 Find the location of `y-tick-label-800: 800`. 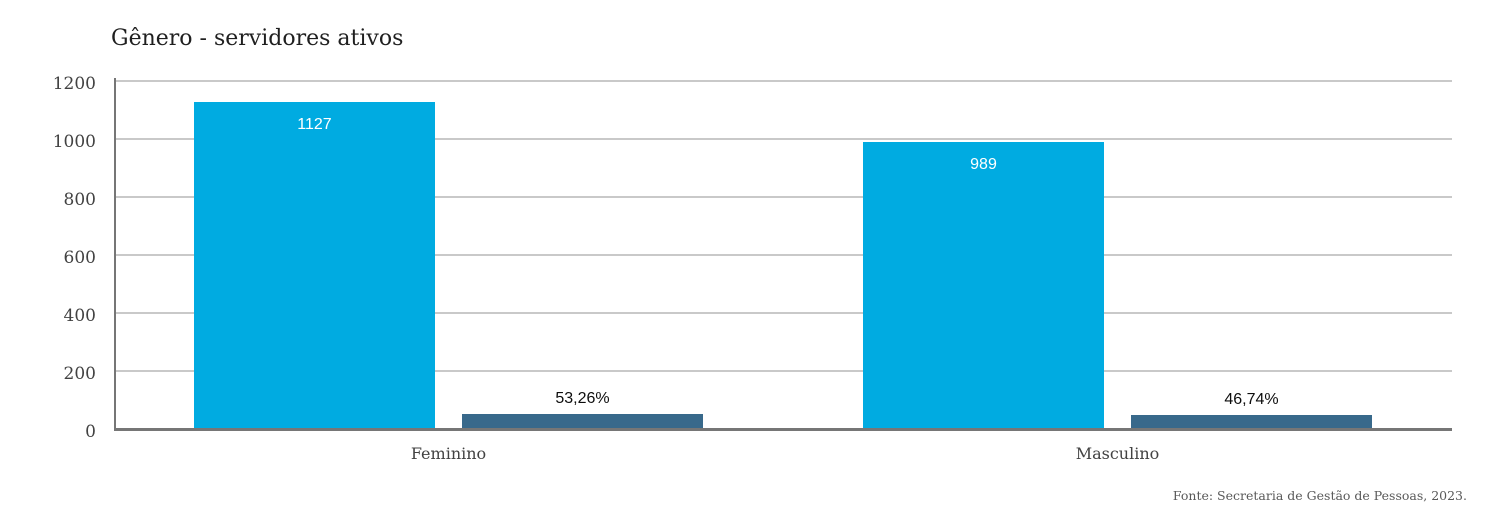

y-tick-label-800: 800 is located at coordinates (79, 200).